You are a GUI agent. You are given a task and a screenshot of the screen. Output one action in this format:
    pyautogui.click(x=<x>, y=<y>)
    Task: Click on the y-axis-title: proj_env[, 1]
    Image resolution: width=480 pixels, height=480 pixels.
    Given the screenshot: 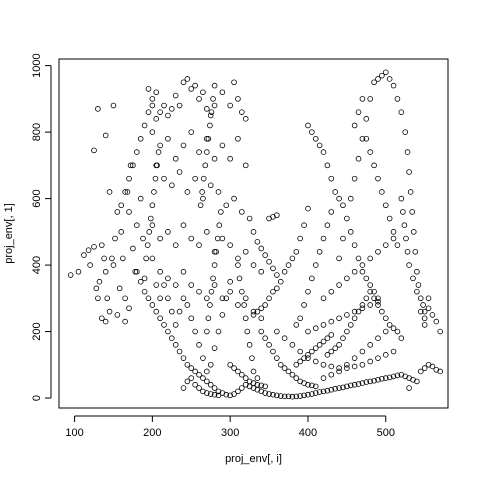 What is the action you would take?
    pyautogui.click(x=9, y=233)
    